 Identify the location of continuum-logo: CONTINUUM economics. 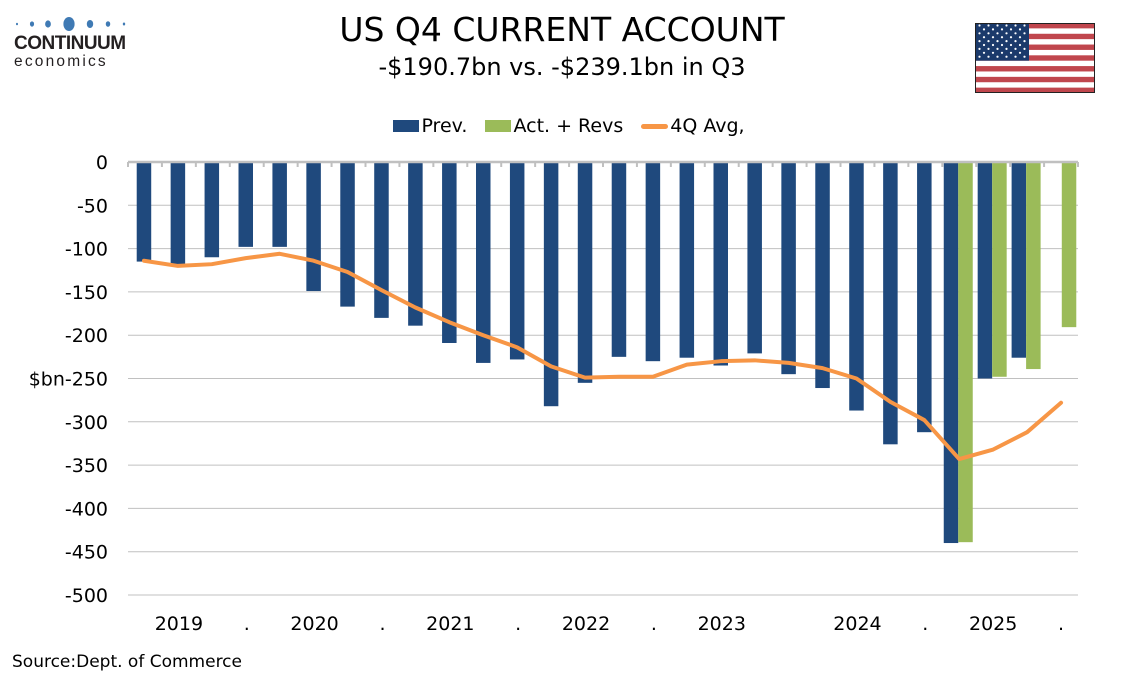
(74, 43).